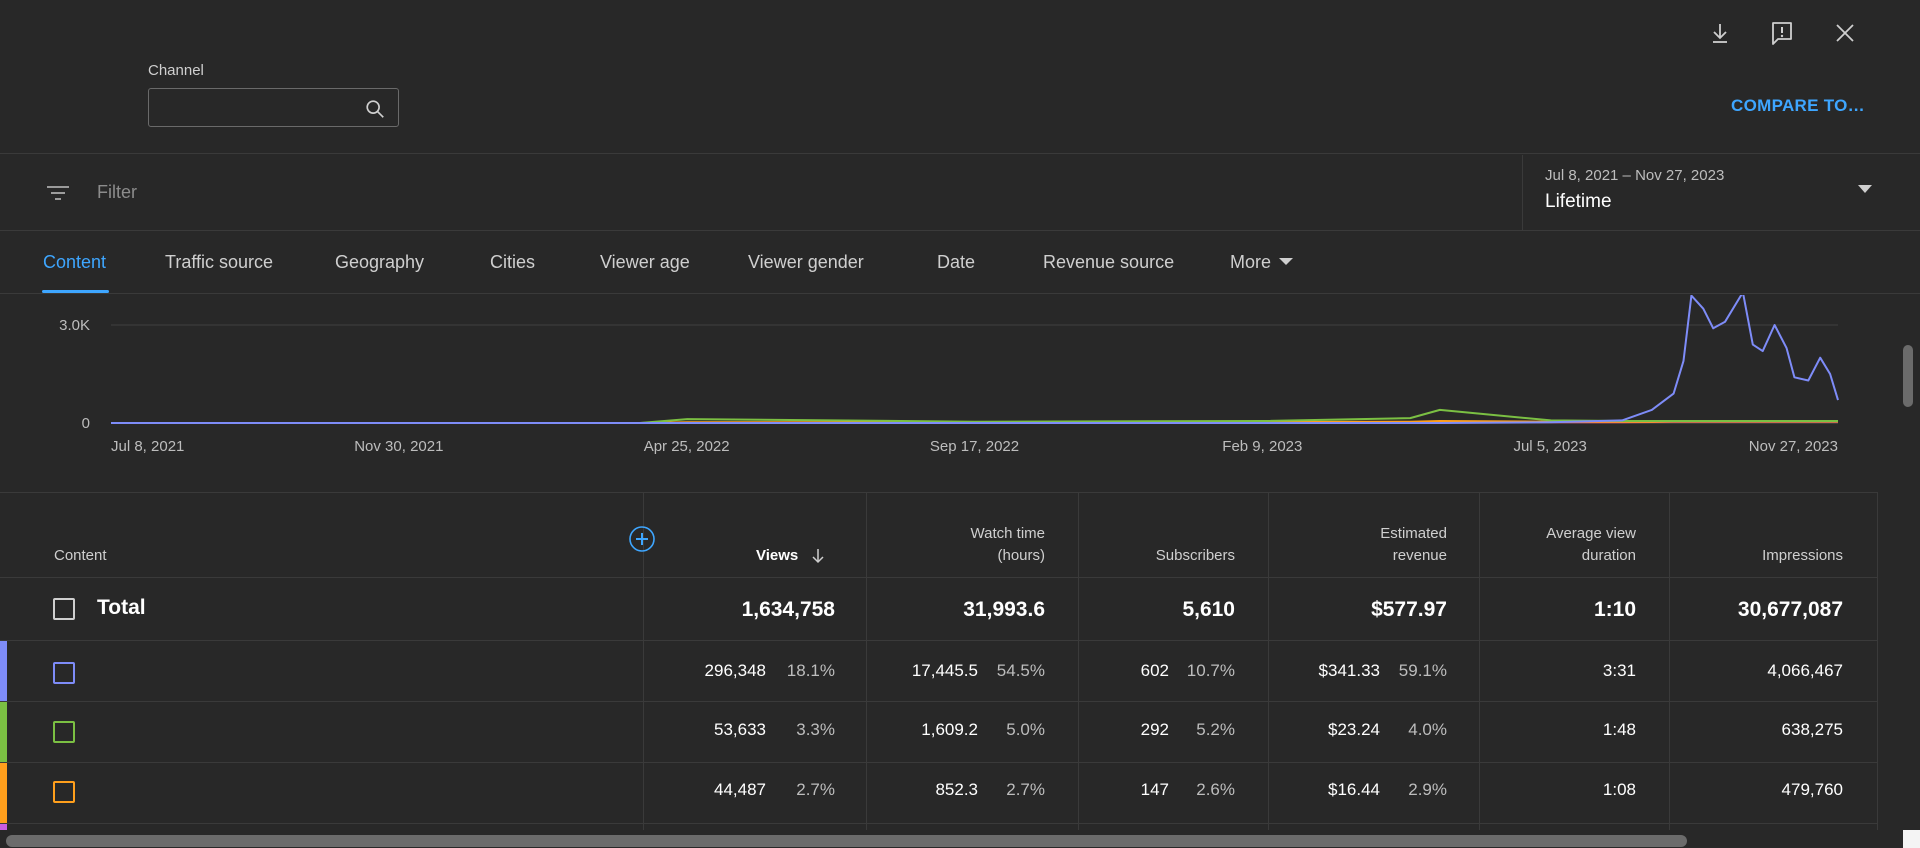  Describe the element at coordinates (1619, 729) in the screenshot. I see `row-avg-duration: 1:48` at that location.